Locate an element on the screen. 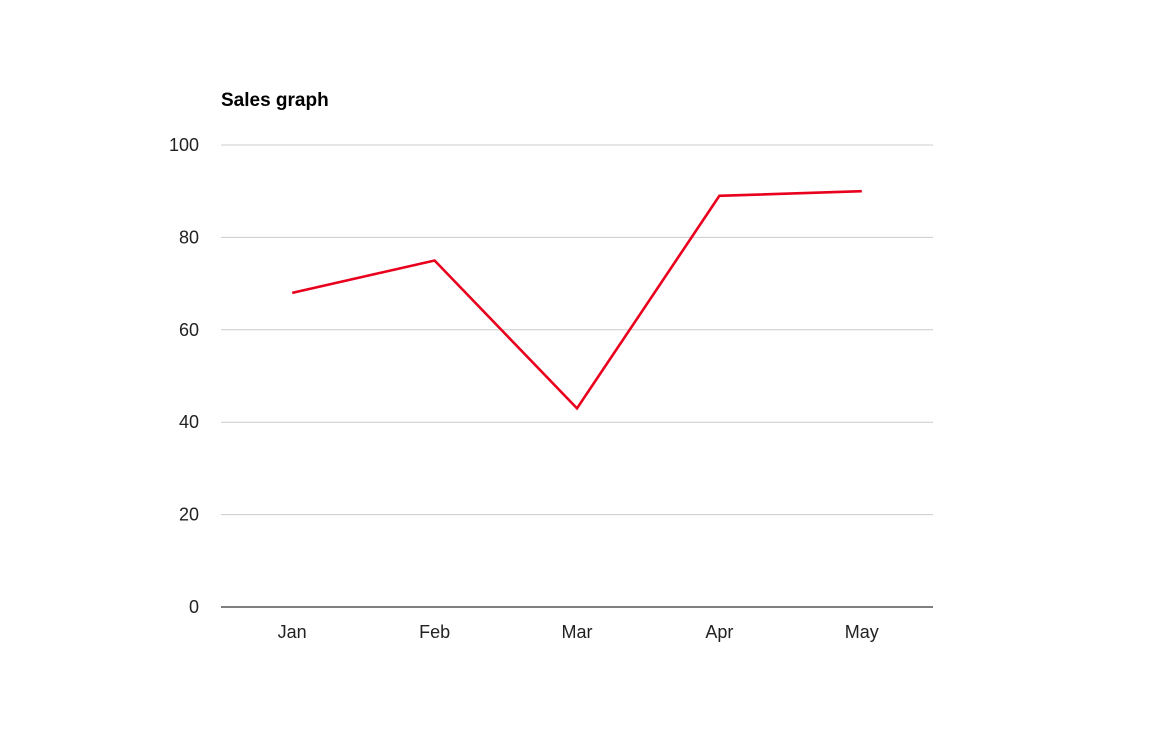 The image size is (1152, 750). chart-title: Sales graph is located at coordinates (275, 100).